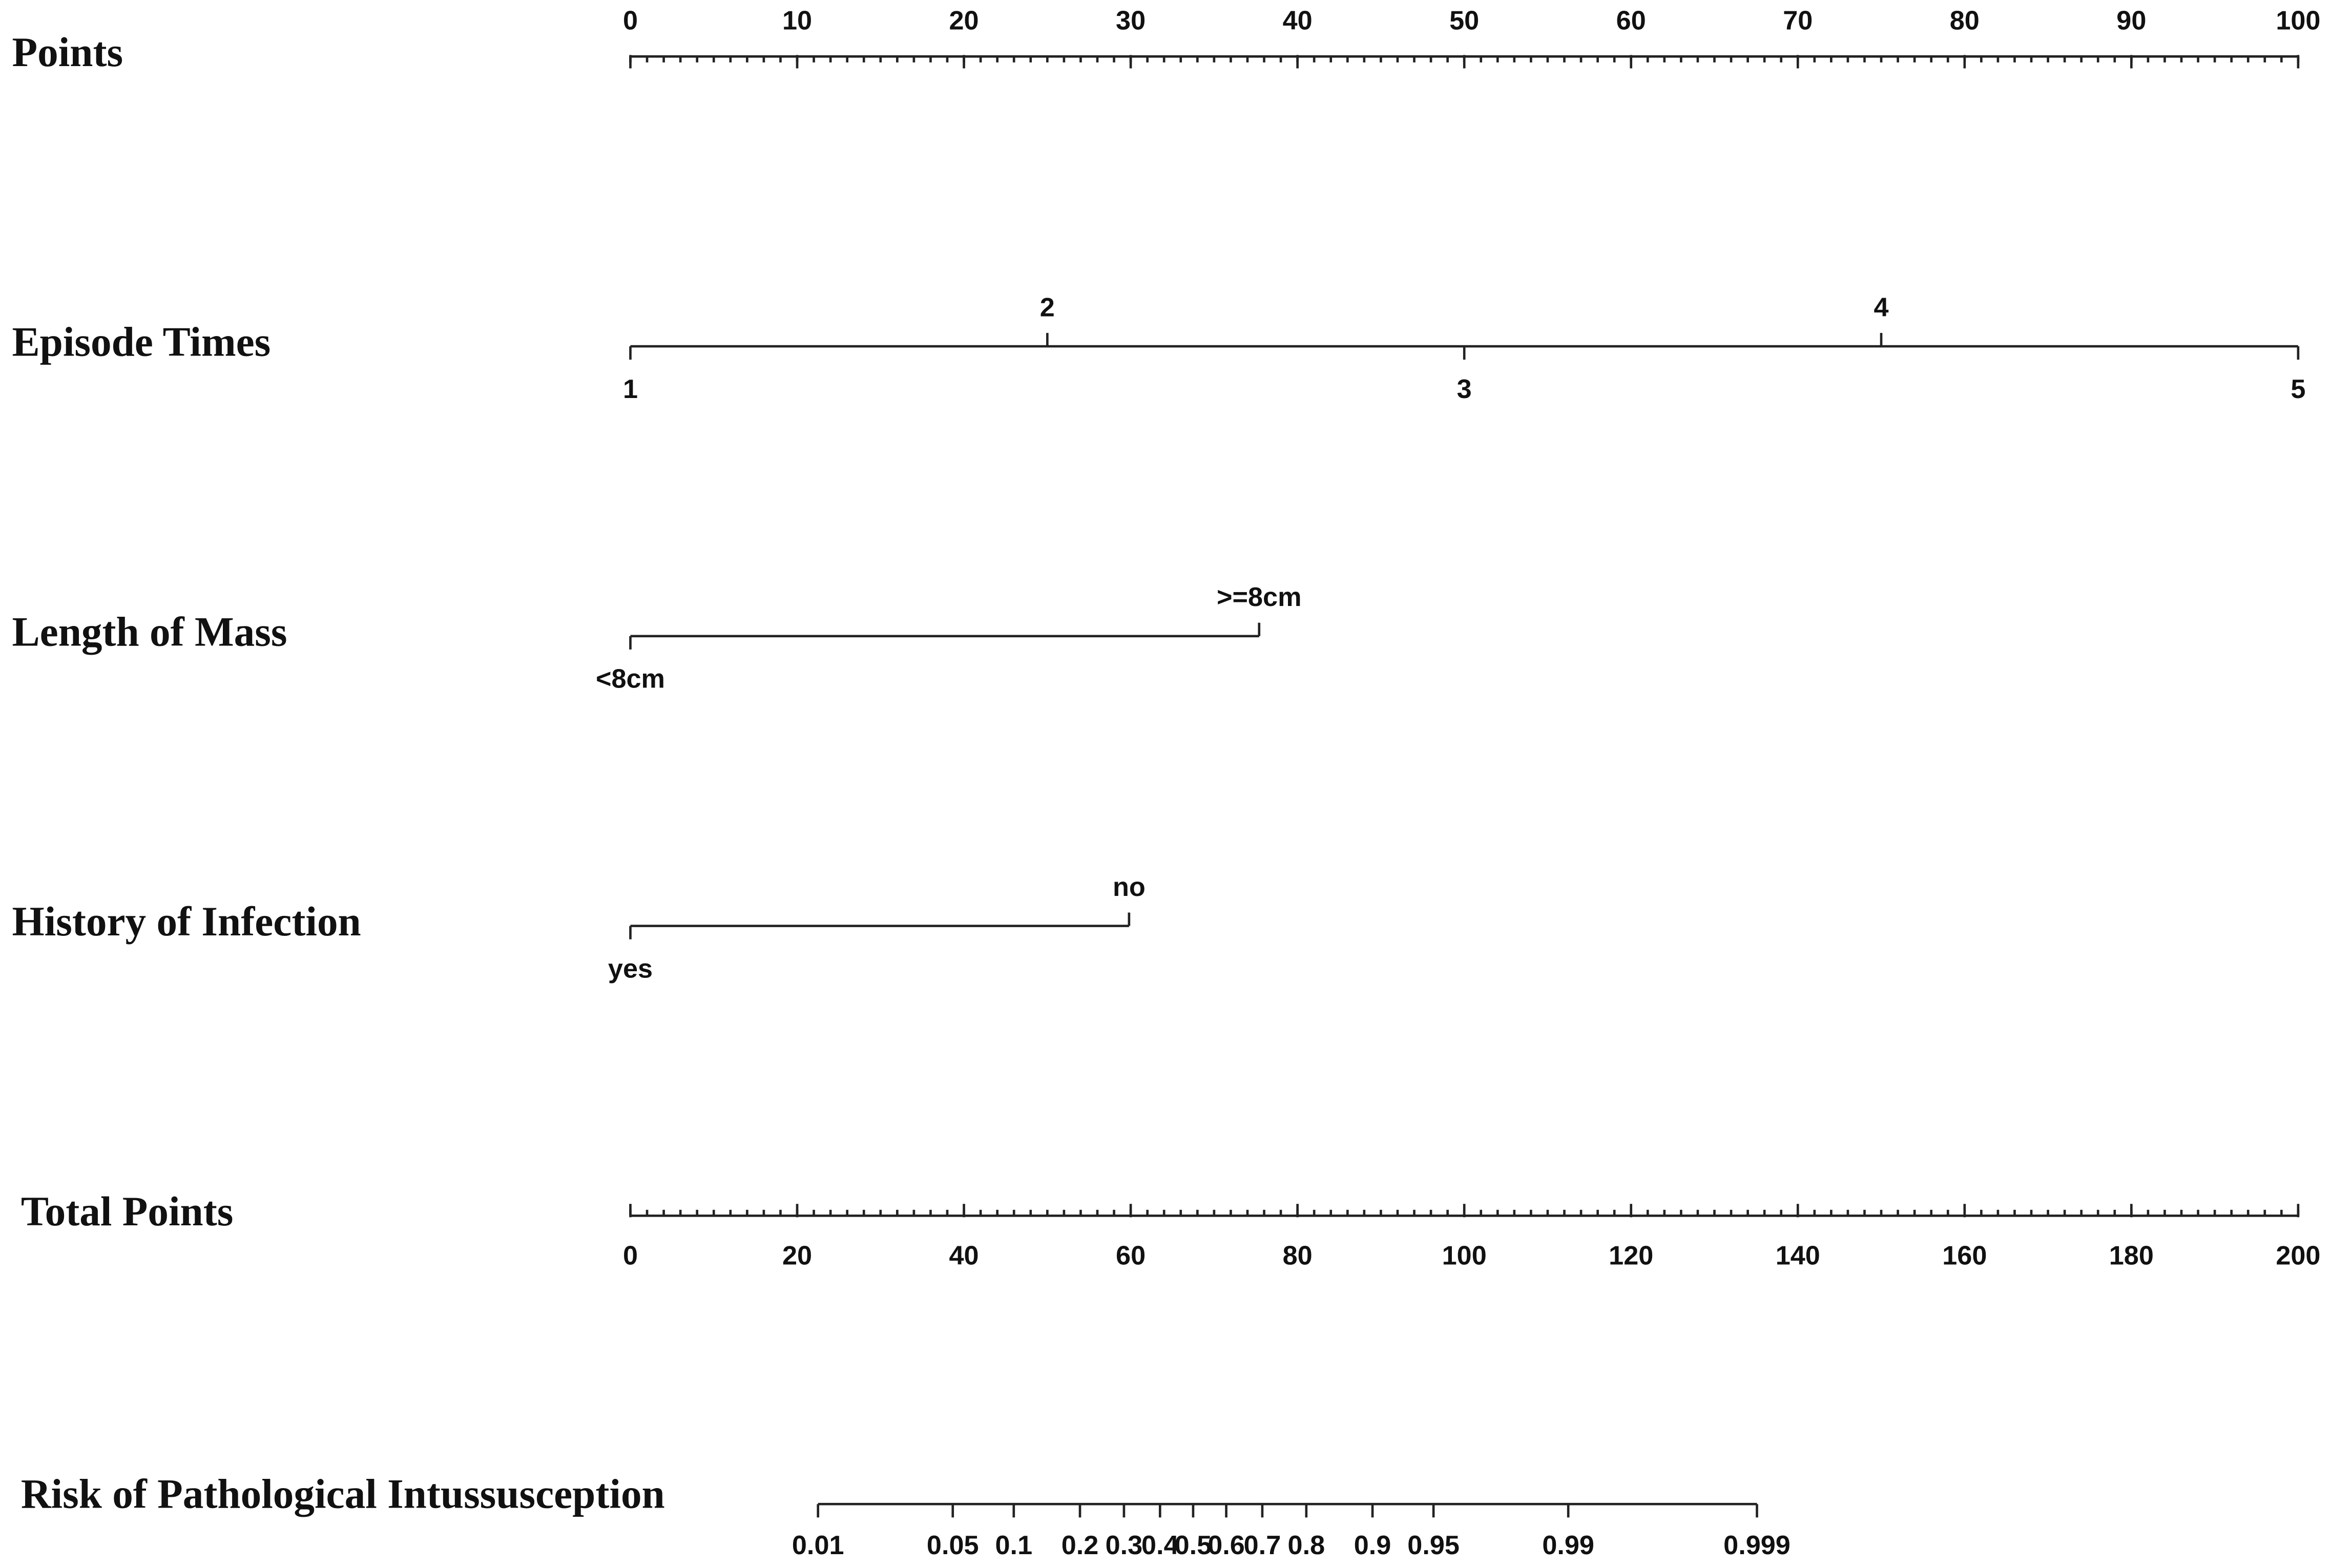  Describe the element at coordinates (630, 679) in the screenshot. I see `level-label: <8cm` at that location.